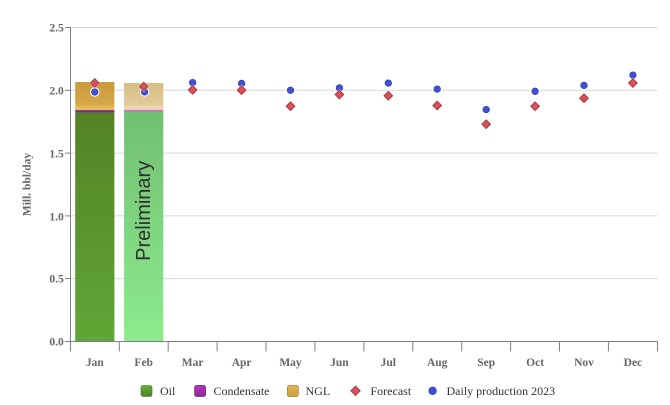  What do you see at coordinates (193, 363) in the screenshot?
I see `svg-text: Mar` at bounding box center [193, 363].